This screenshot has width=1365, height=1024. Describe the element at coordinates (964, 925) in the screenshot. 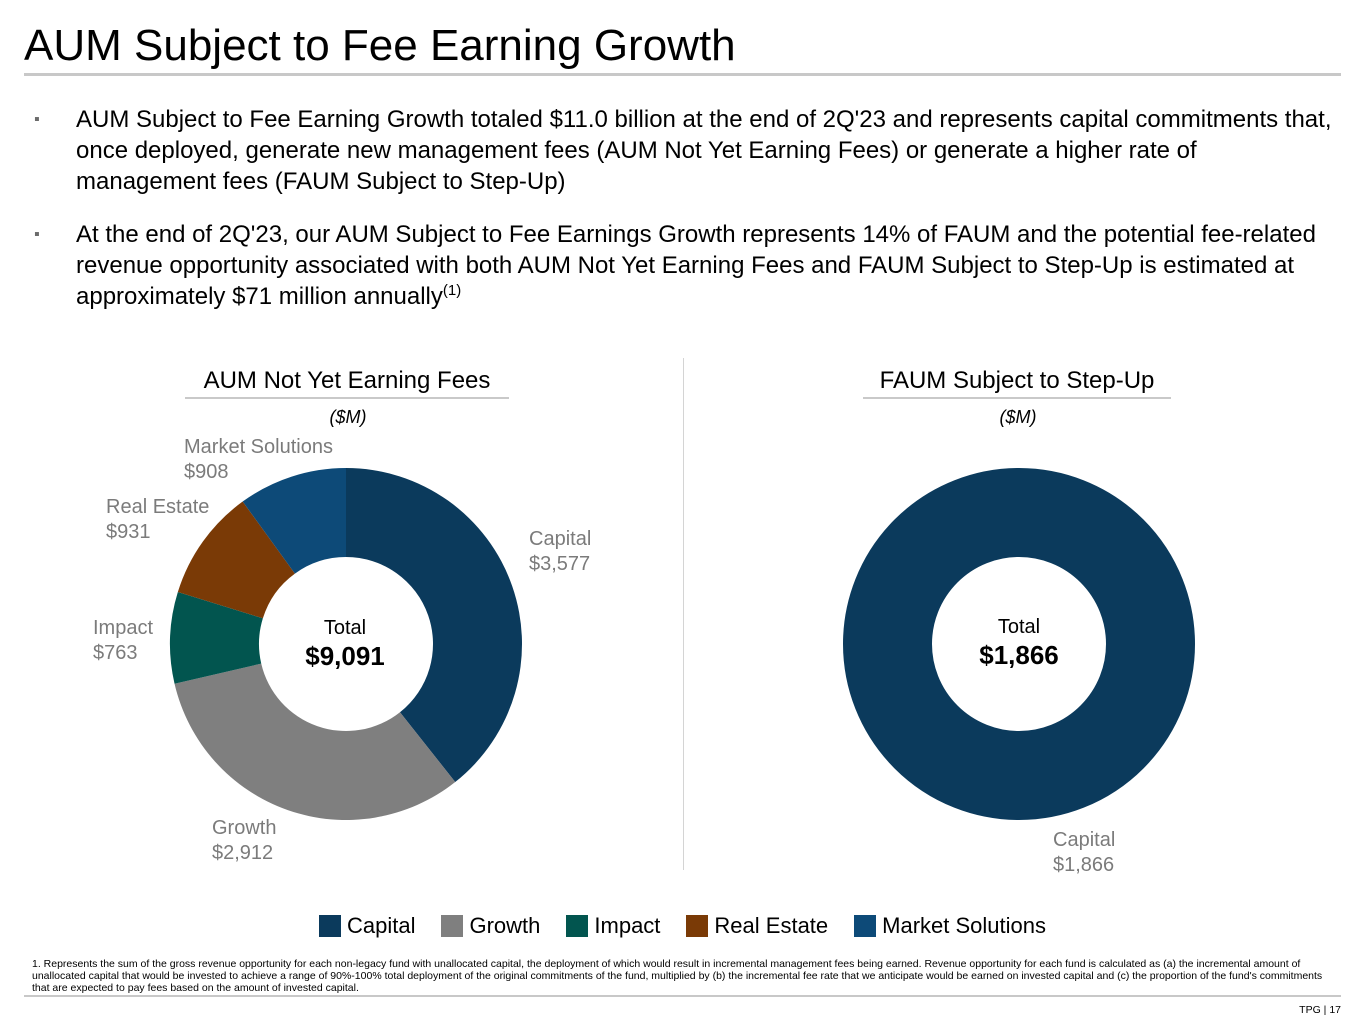

I see `legend-label: Market Solutions` at that location.